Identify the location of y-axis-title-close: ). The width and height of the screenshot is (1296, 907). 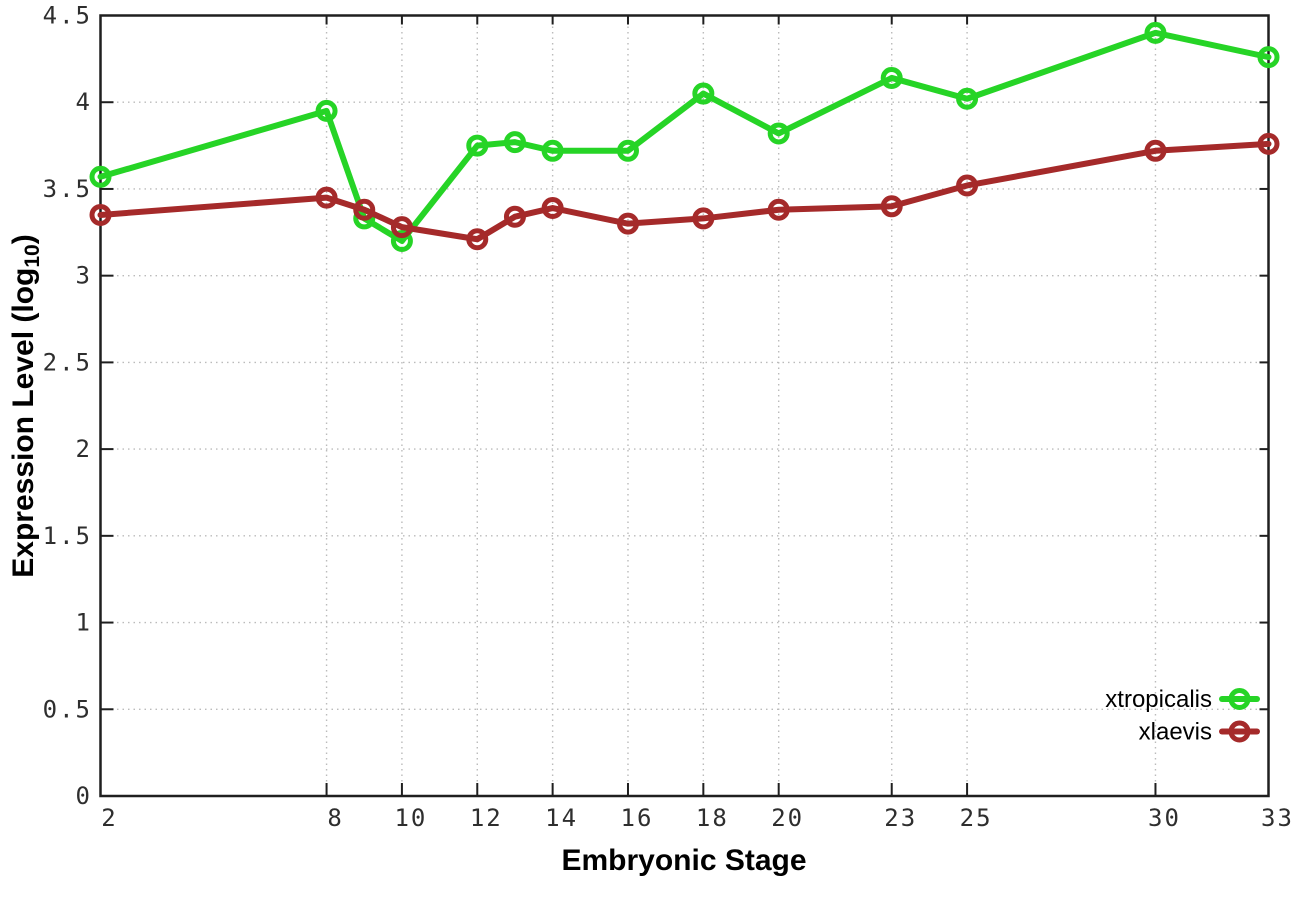
(24, 239).